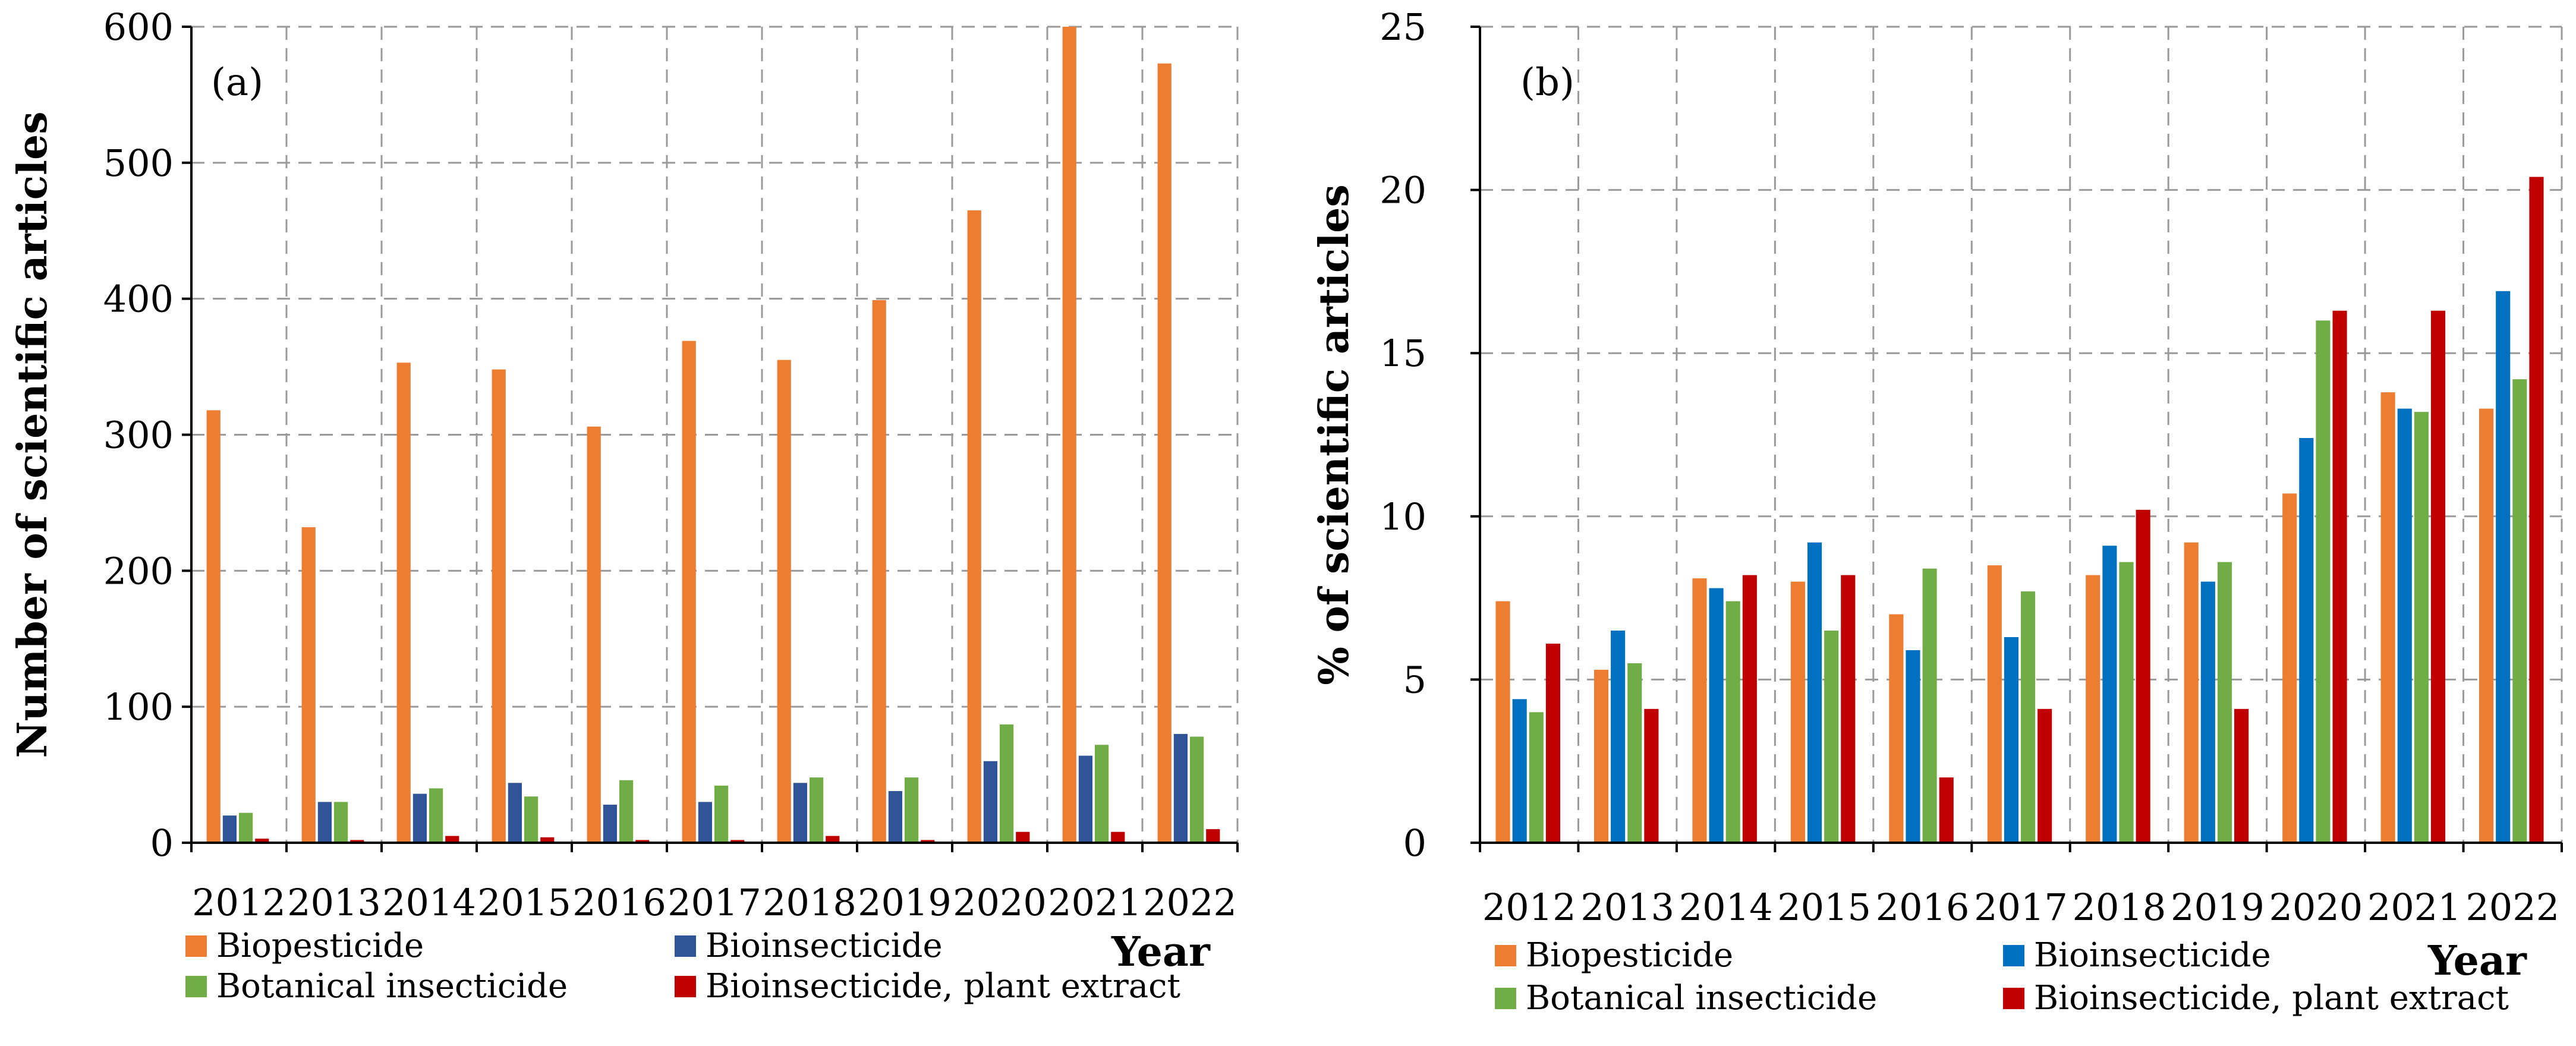 Image resolution: width=2576 pixels, height=1046 pixels. Describe the element at coordinates (1519, 771) in the screenshot. I see `panel-b-bar-bioinsecticide-2012` at that location.